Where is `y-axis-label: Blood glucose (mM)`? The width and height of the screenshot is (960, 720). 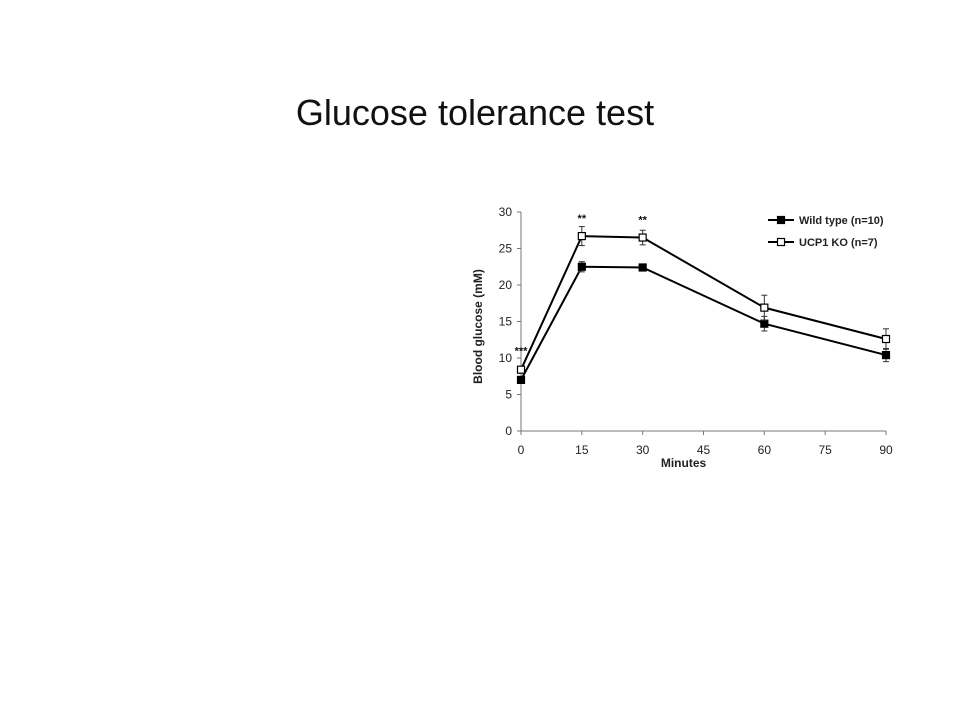 y-axis-label: Blood glucose (mM) is located at coordinates (478, 326).